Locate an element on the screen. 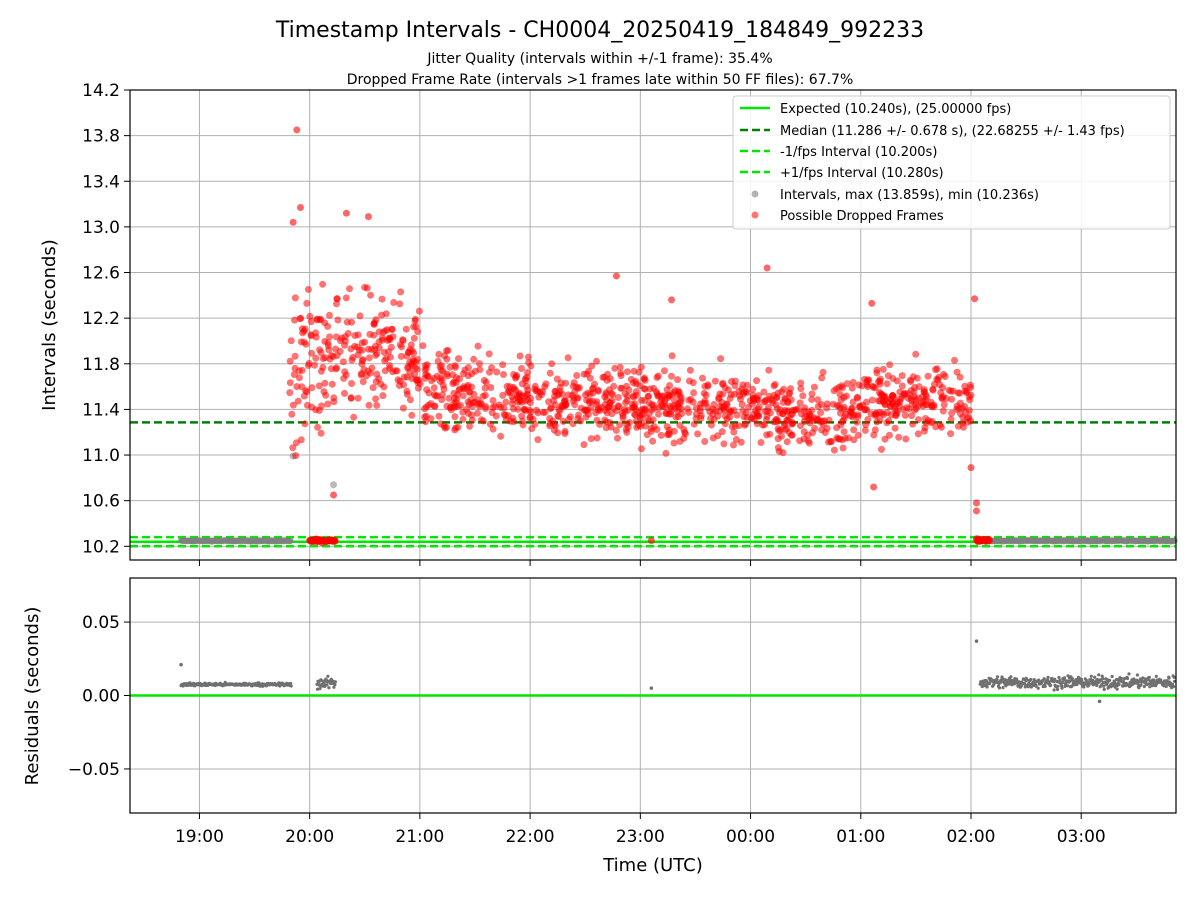 The height and width of the screenshot is (900, 1200). x-tick-label: 21:00 is located at coordinates (419, 837).